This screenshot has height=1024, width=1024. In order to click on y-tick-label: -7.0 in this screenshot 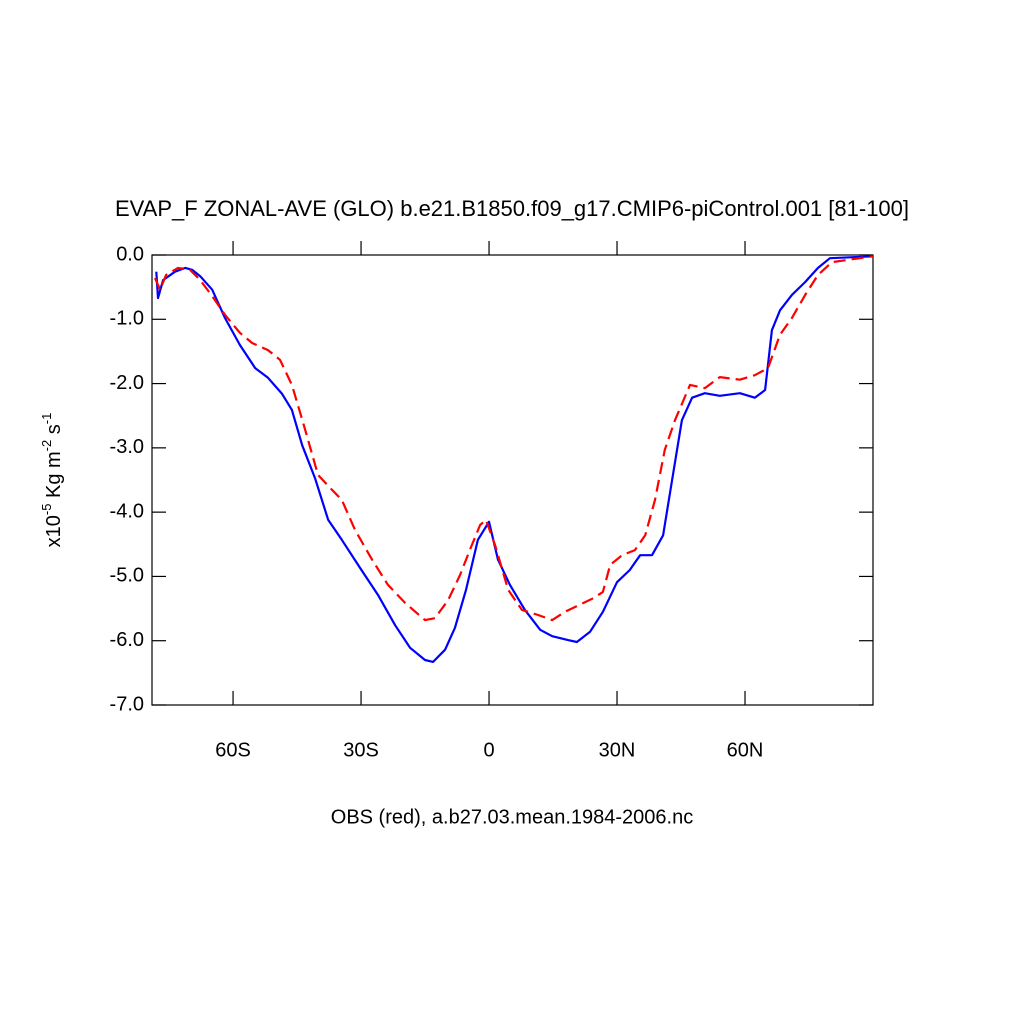, I will do `click(127, 704)`.